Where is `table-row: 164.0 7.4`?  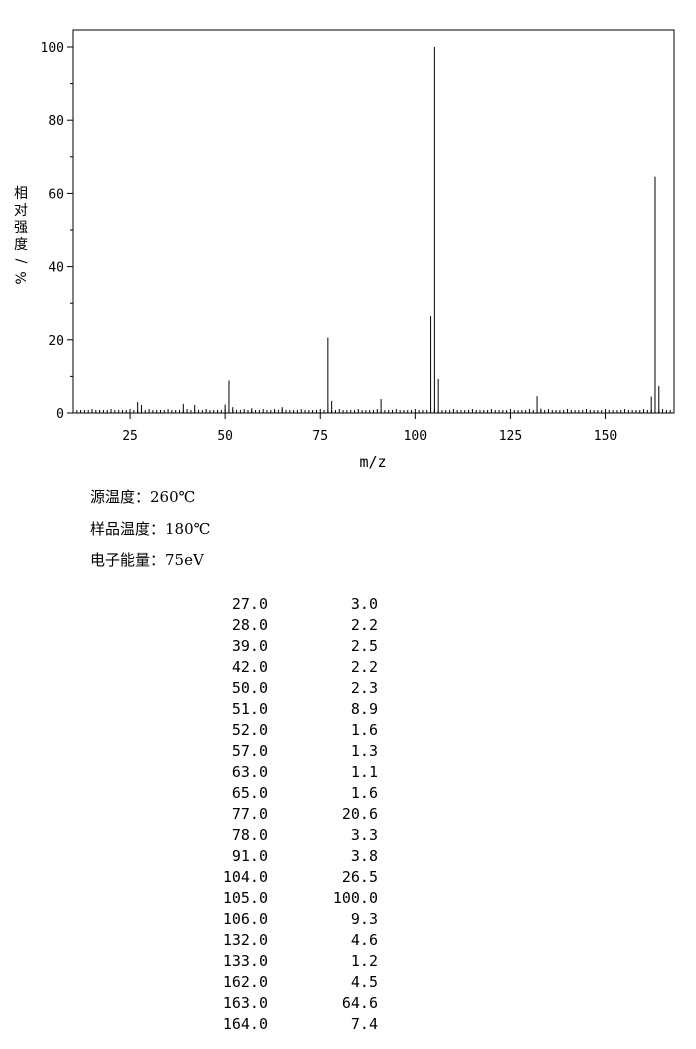 table-row: 164.0 7.4 is located at coordinates (286, 1024).